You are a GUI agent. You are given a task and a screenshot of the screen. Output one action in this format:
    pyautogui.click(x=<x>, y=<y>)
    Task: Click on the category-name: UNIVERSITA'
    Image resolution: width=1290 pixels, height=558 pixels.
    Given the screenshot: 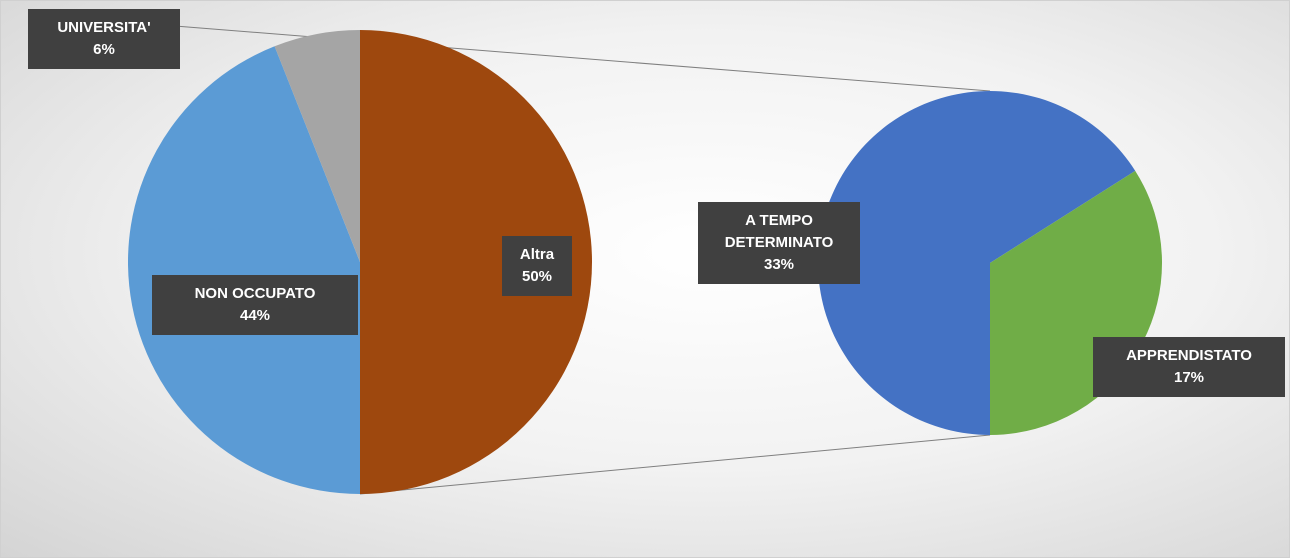 What is the action you would take?
    pyautogui.click(x=104, y=27)
    